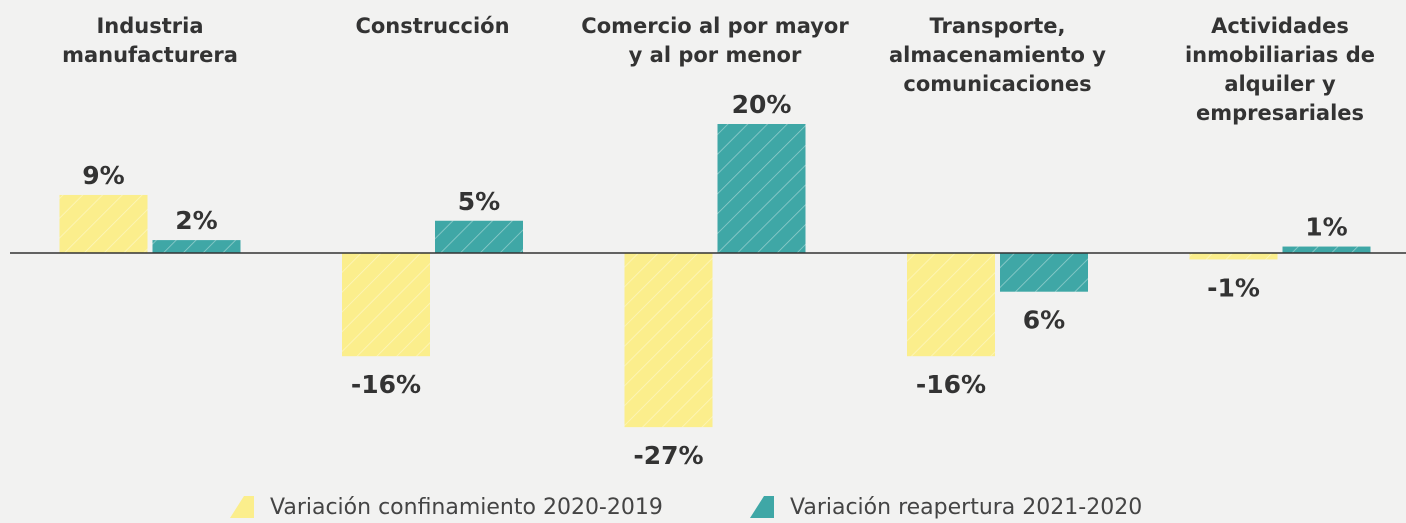  Describe the element at coordinates (1233, 287) in the screenshot. I see `value-label: -1%` at that location.